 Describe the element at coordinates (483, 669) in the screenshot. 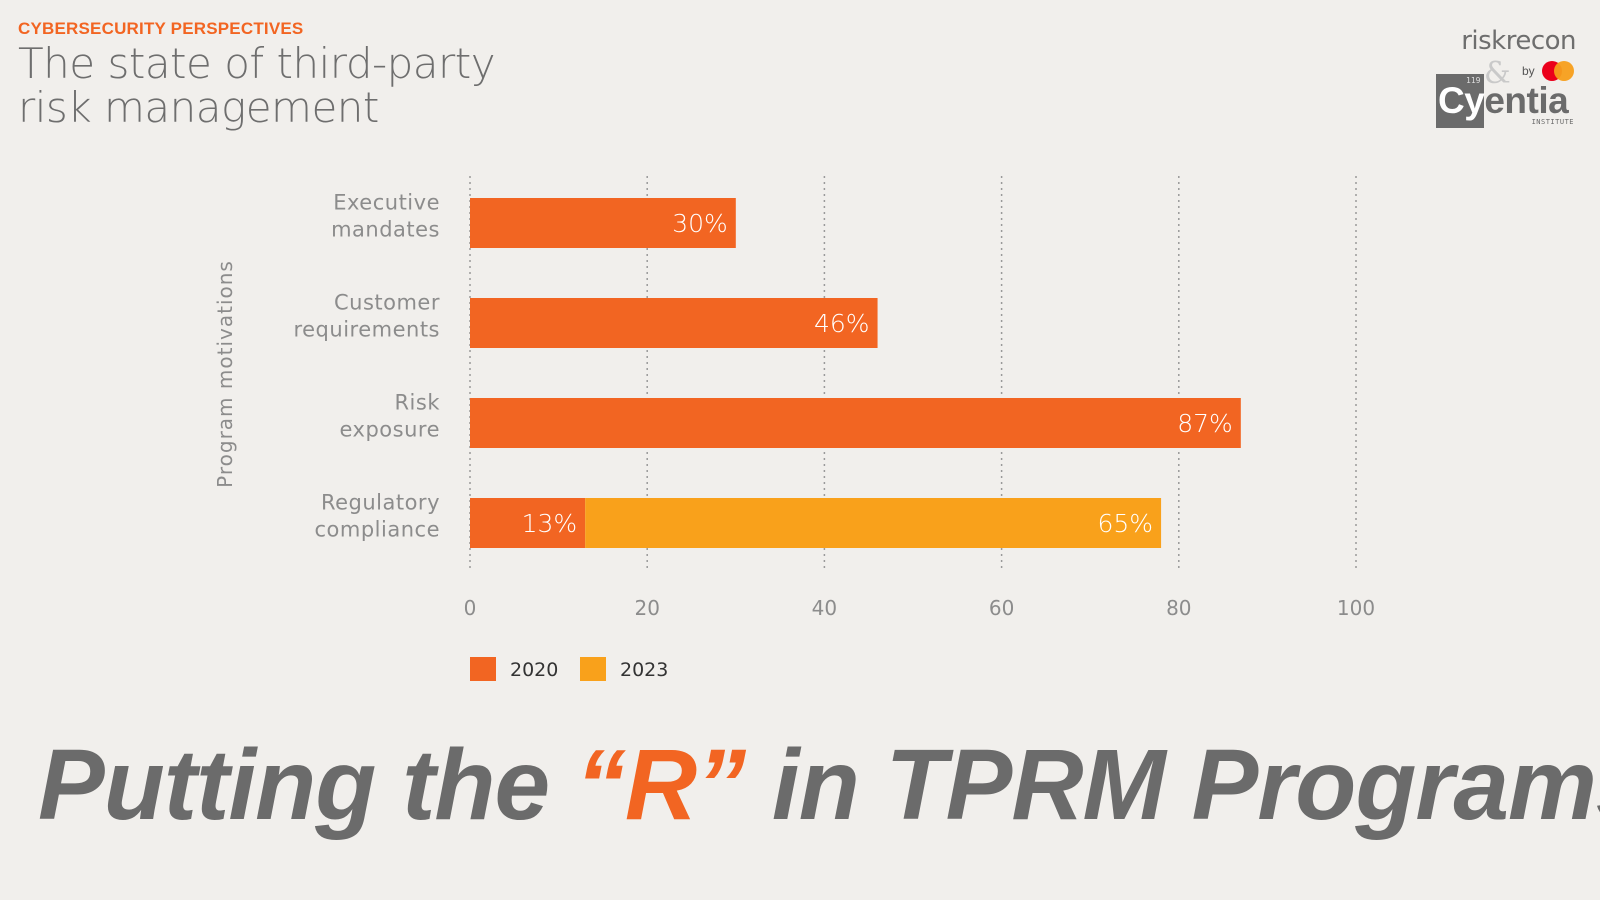

I see `legend-swatch-2020` at that location.